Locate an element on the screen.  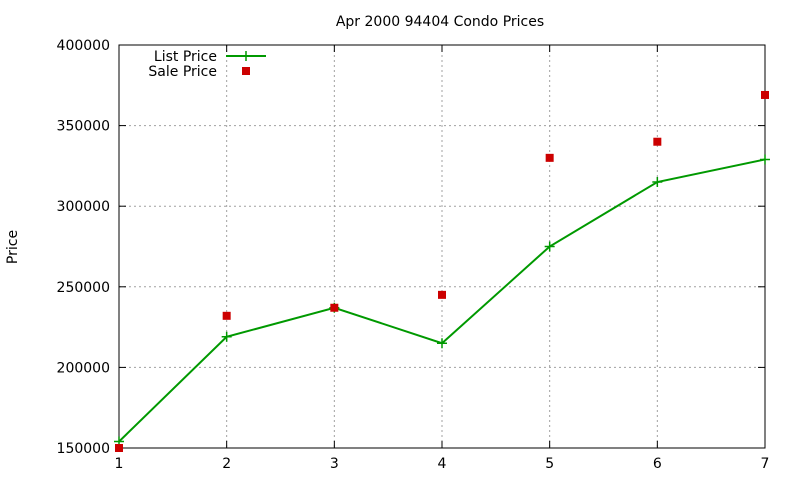
legend: List Price Sale Price is located at coordinates (207, 64).